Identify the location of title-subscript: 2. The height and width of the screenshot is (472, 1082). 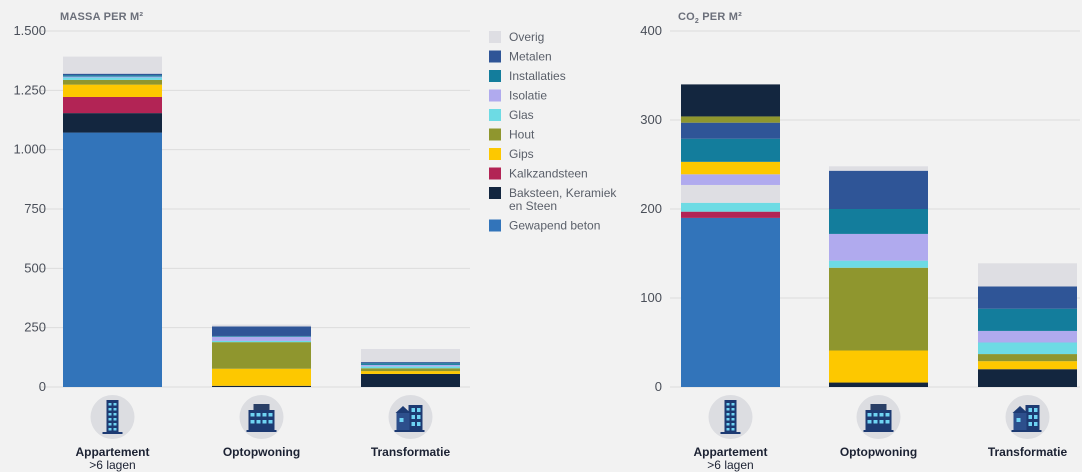
(697, 21).